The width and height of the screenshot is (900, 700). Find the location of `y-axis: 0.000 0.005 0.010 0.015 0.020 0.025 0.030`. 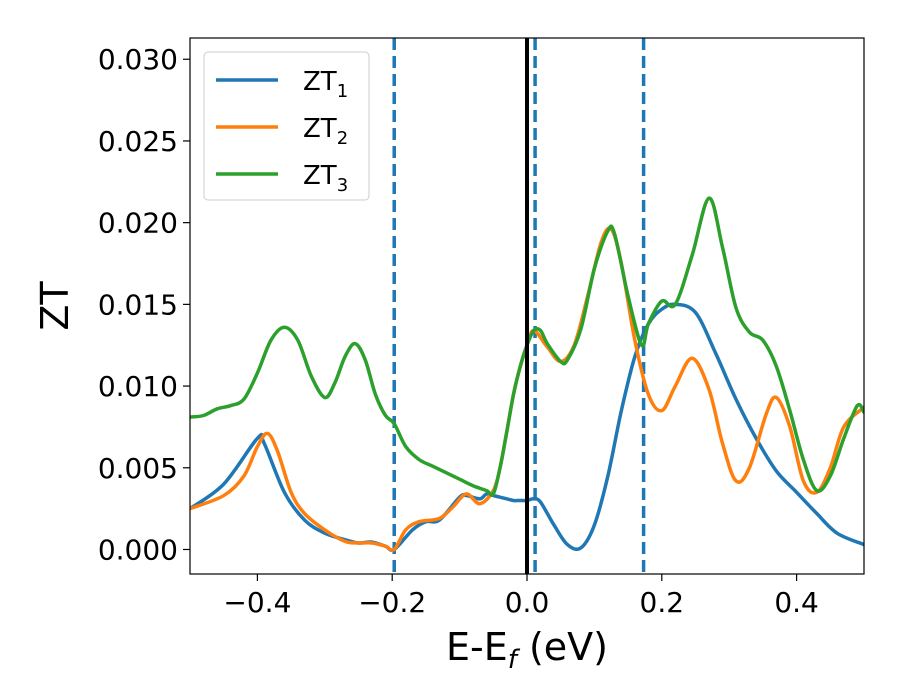

y-axis: 0.000 0.005 0.010 0.015 0.020 0.025 0.030 is located at coordinates (144, 304).